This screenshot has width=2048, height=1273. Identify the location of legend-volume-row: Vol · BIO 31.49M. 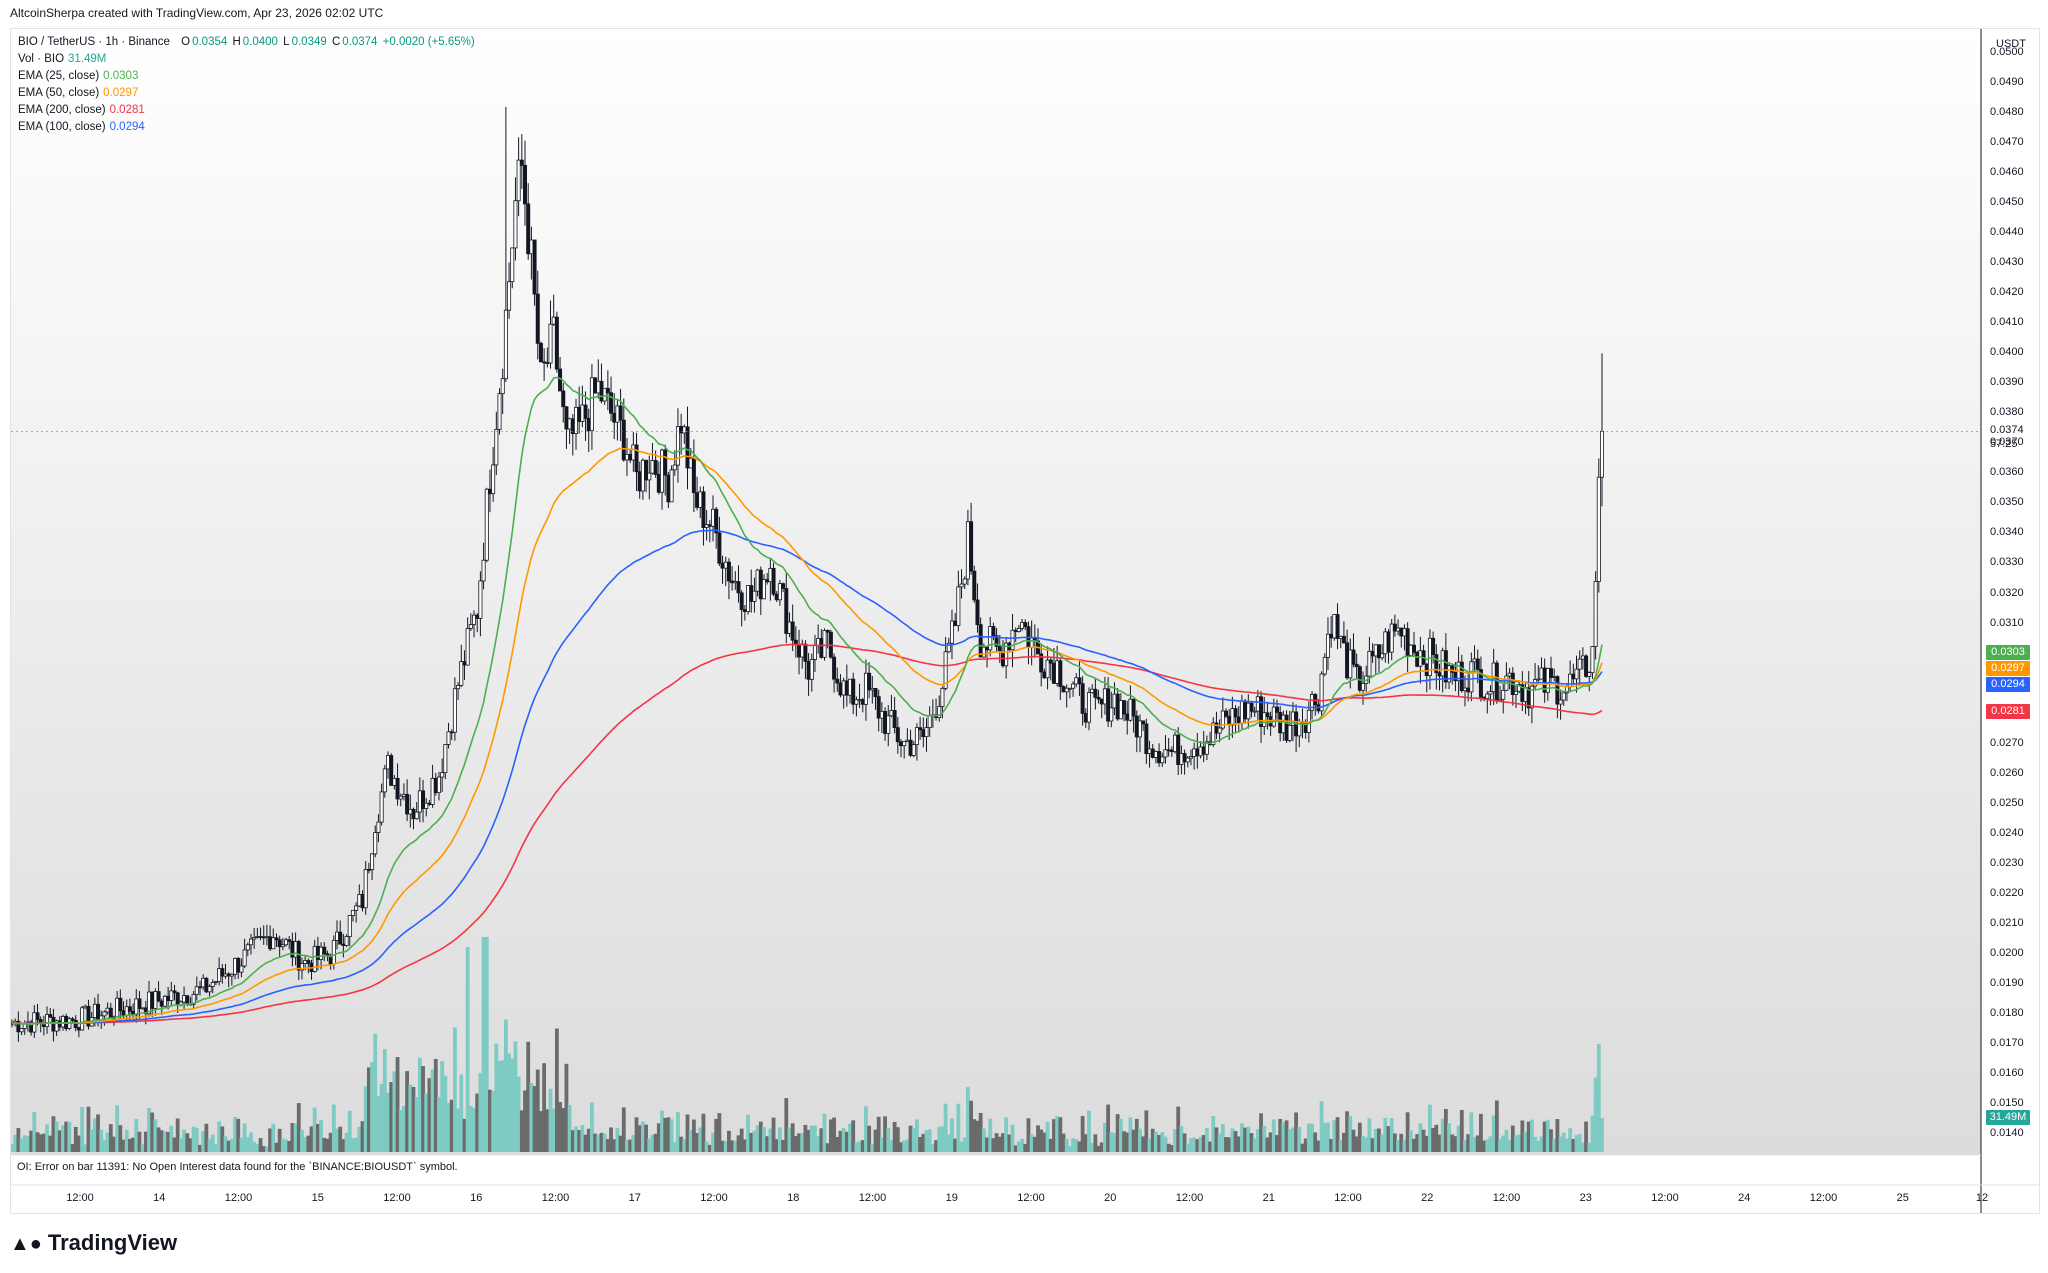
(247, 59).